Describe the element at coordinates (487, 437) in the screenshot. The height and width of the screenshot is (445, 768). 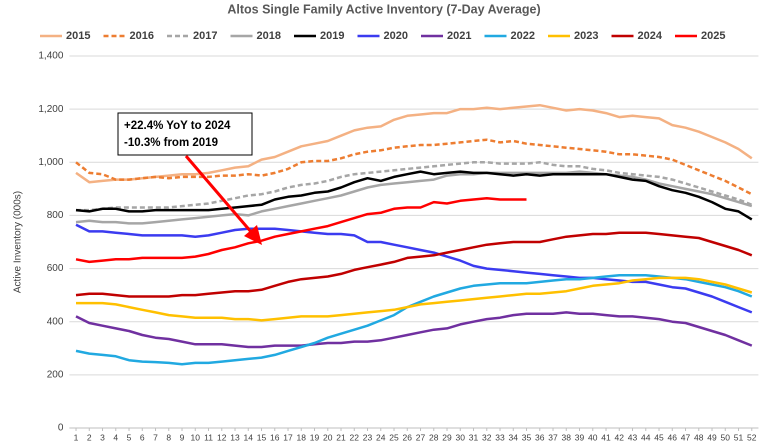
I see `x-tick-label: 32` at that location.